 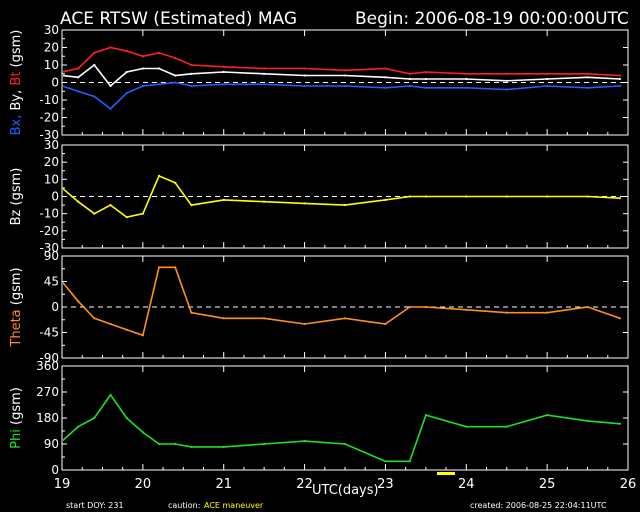 What do you see at coordinates (49, 333) in the screenshot?
I see `y-tick-label: -45` at bounding box center [49, 333].